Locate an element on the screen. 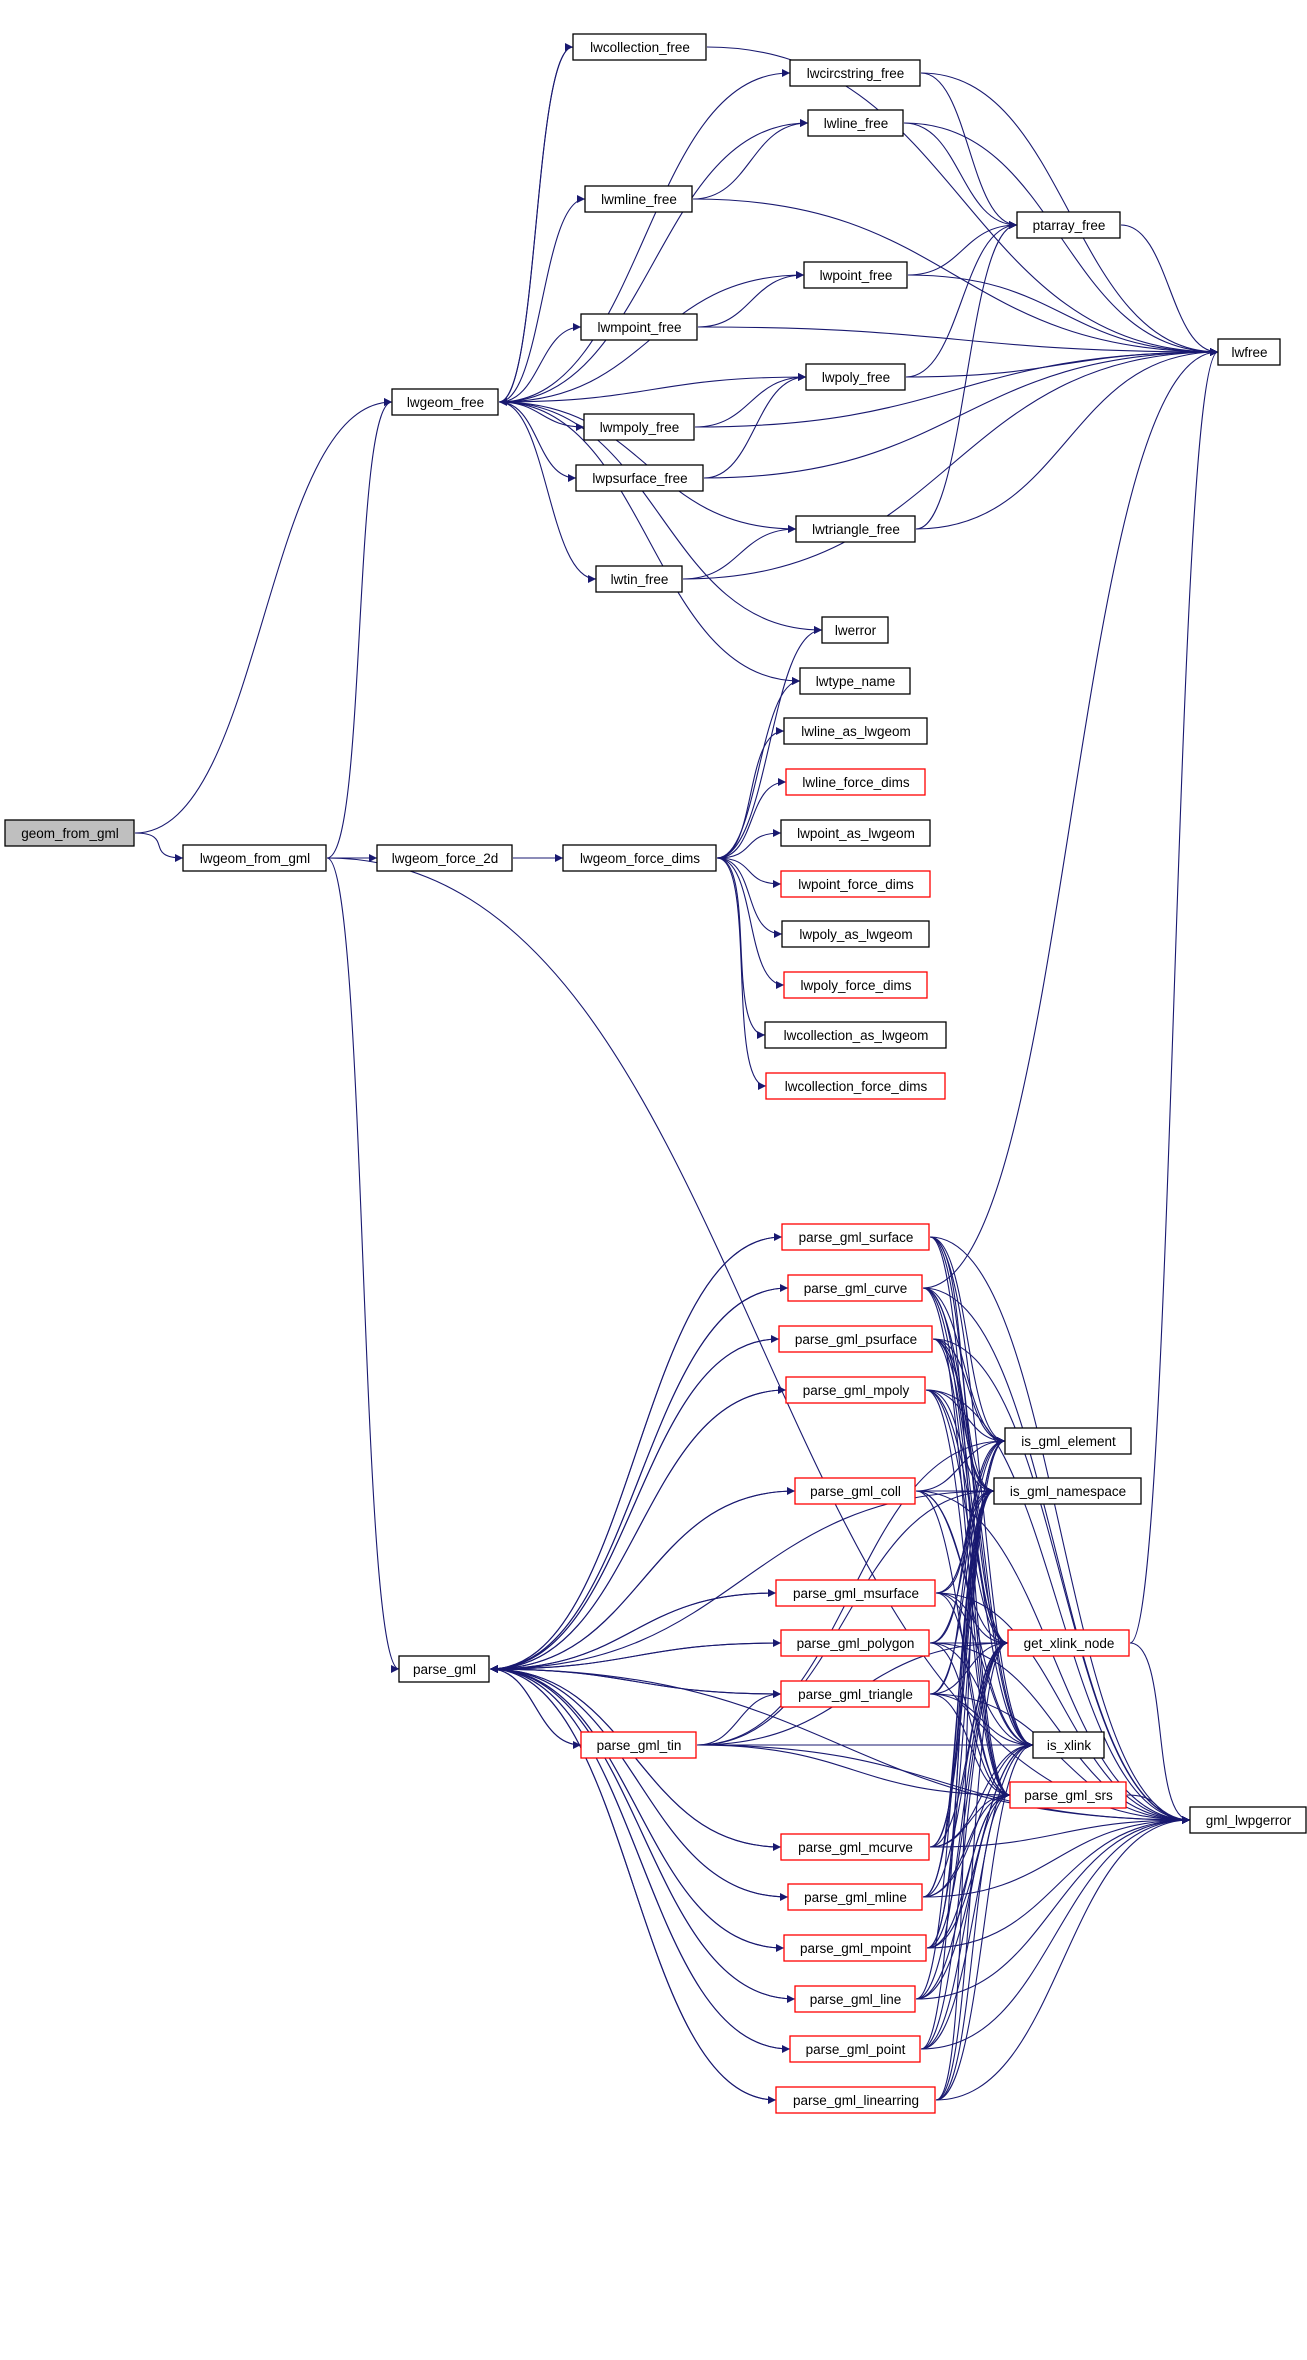 The width and height of the screenshot is (1307, 2360). edge-parse_gml_triangle-to-is_gml_namespace is located at coordinates (962, 1591).